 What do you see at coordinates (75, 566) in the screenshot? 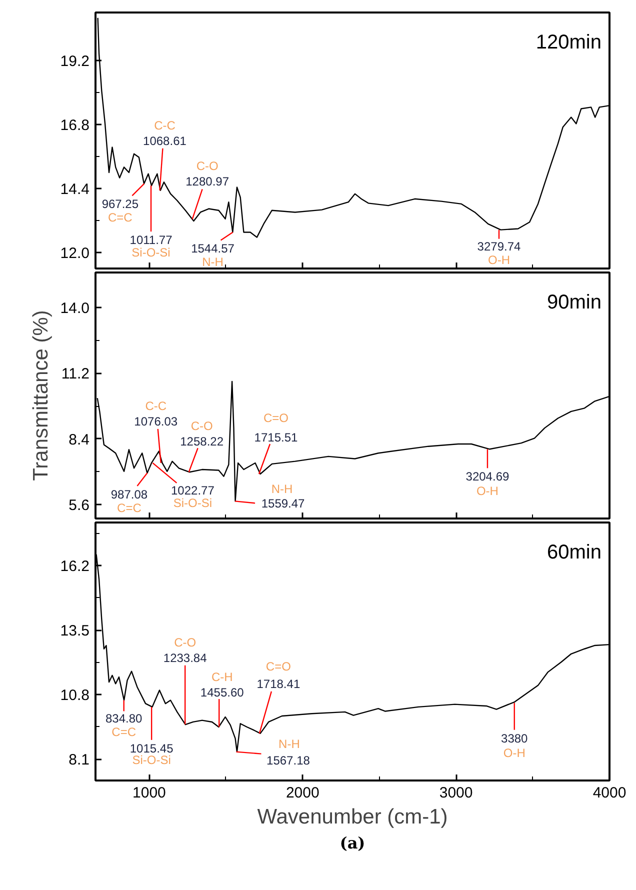
I see `y-tick-label: 16.2` at bounding box center [75, 566].